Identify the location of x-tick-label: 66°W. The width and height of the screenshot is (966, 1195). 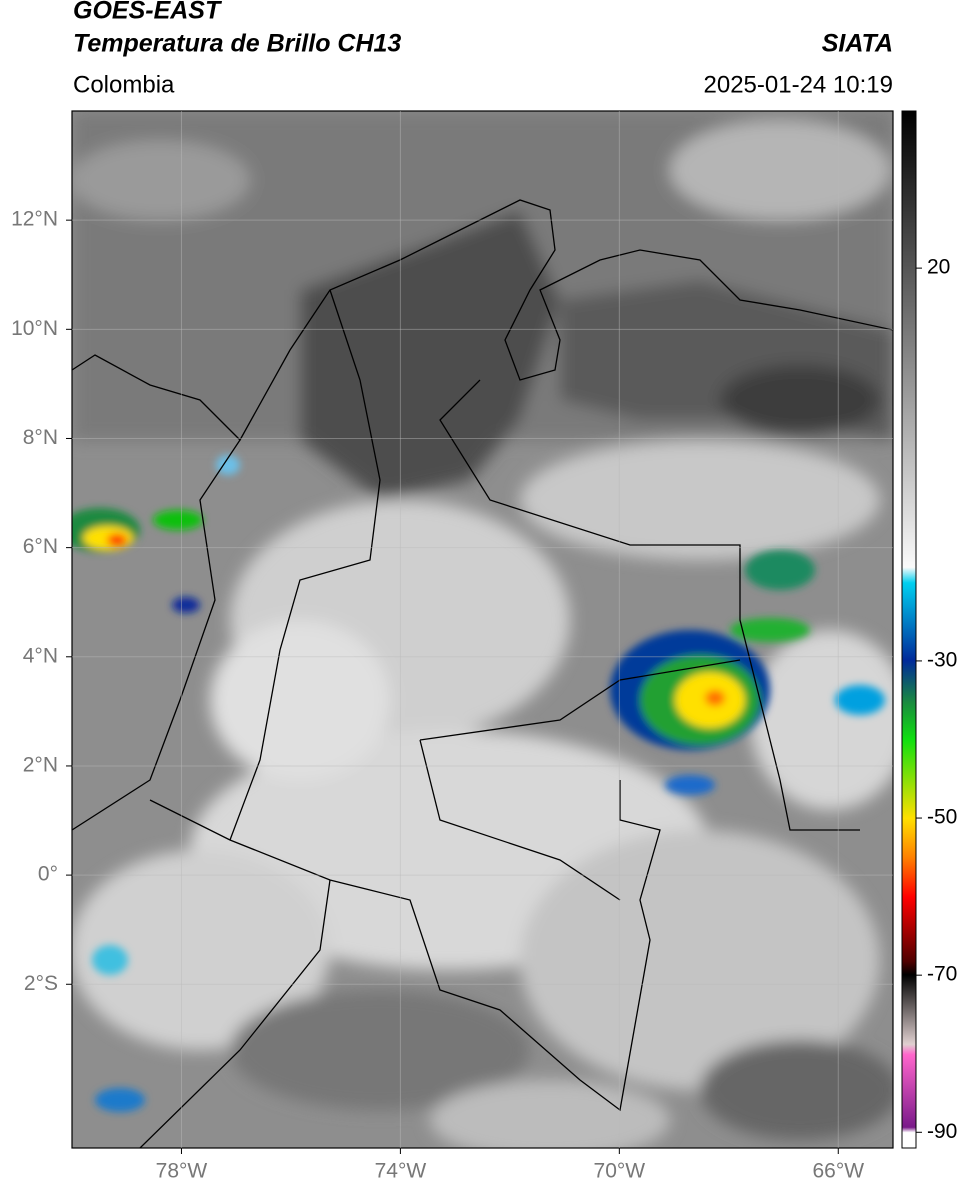
(838, 1171).